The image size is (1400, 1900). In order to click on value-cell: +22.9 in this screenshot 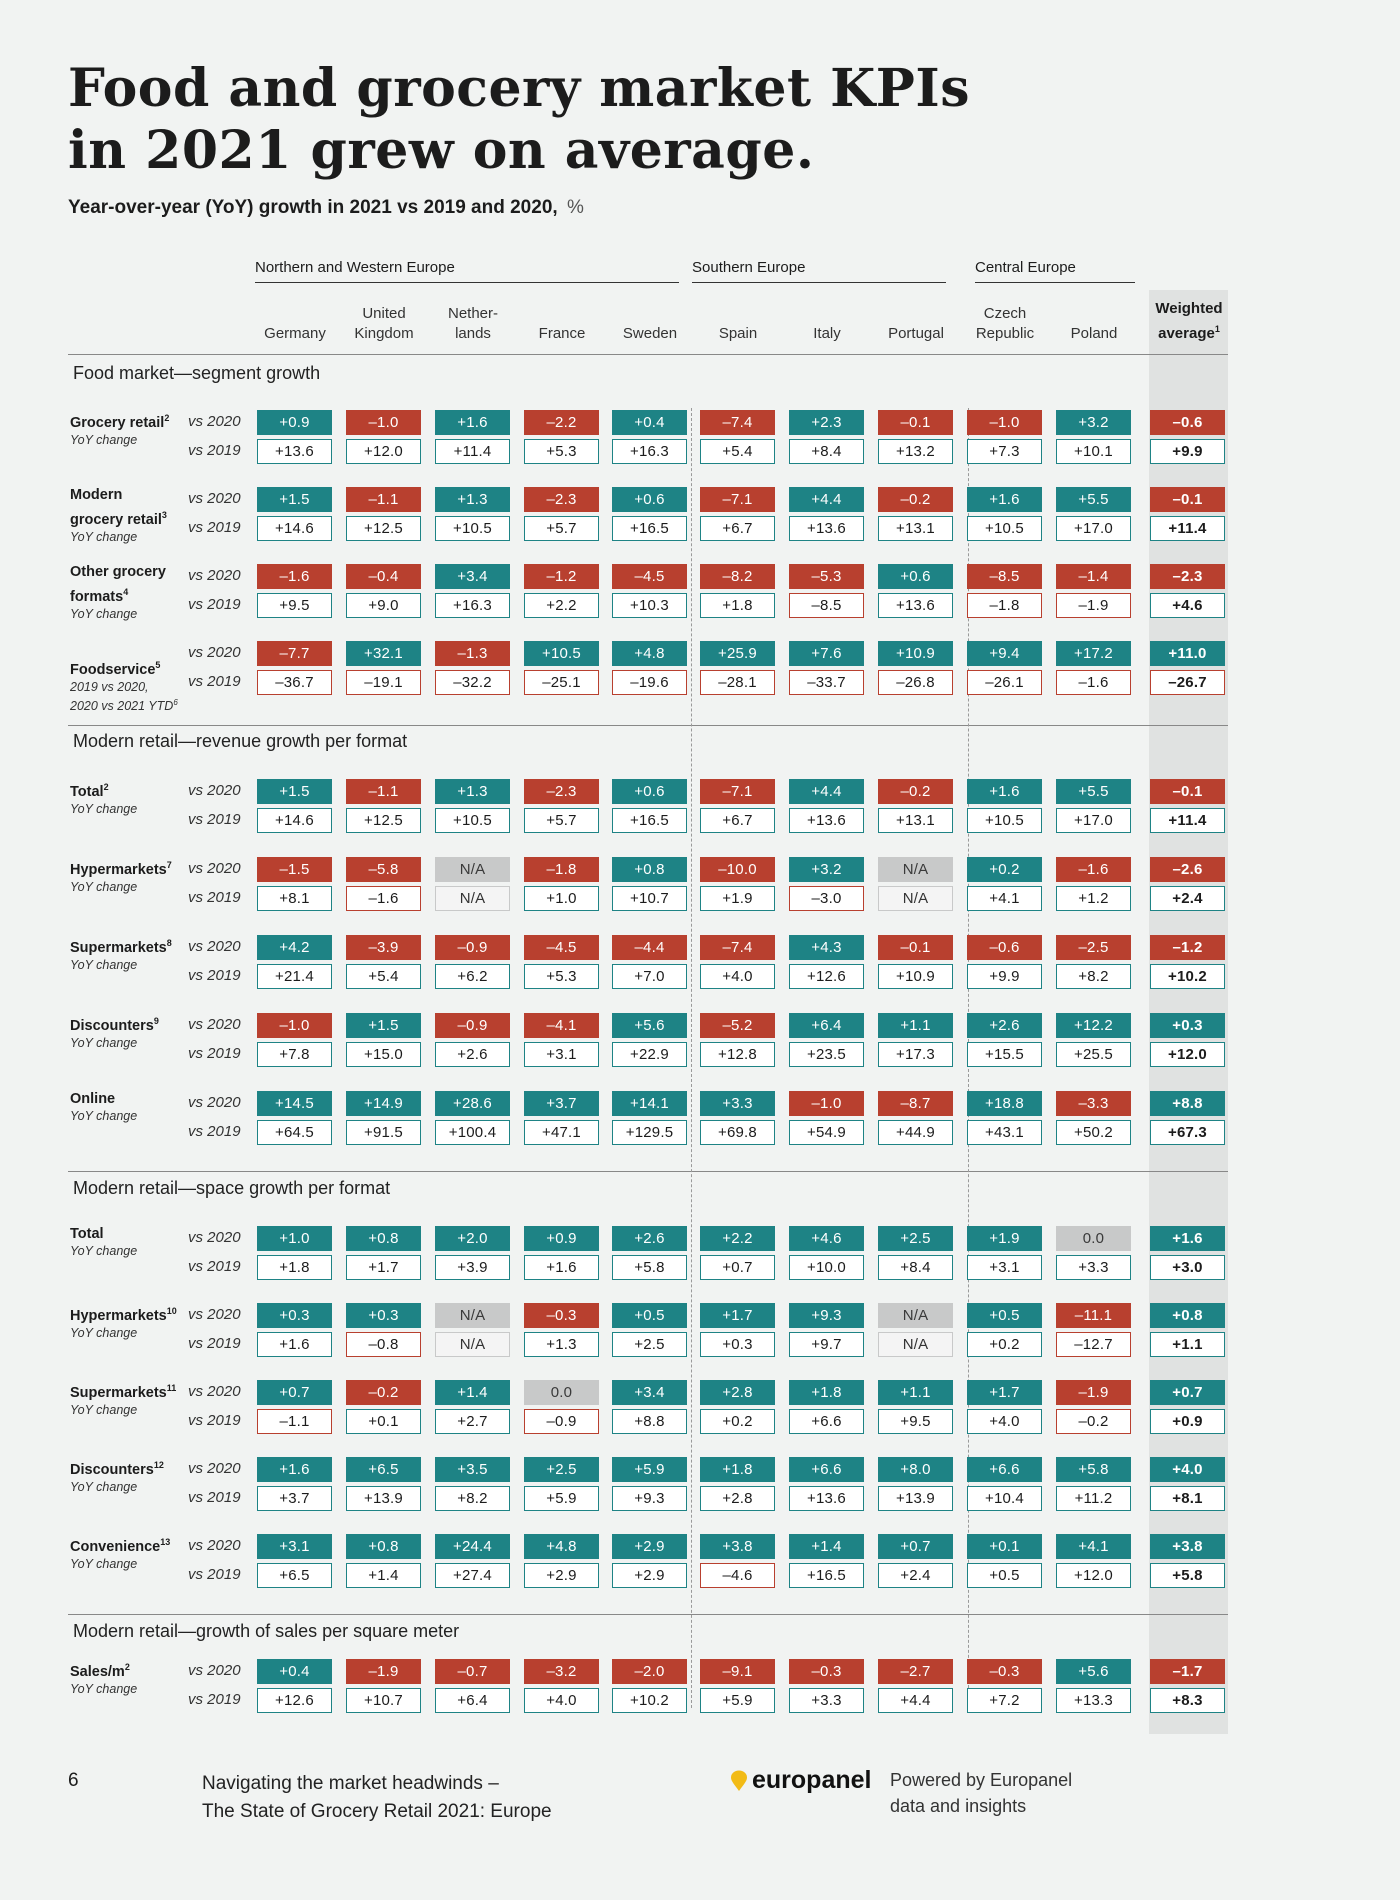, I will do `click(649, 1054)`.